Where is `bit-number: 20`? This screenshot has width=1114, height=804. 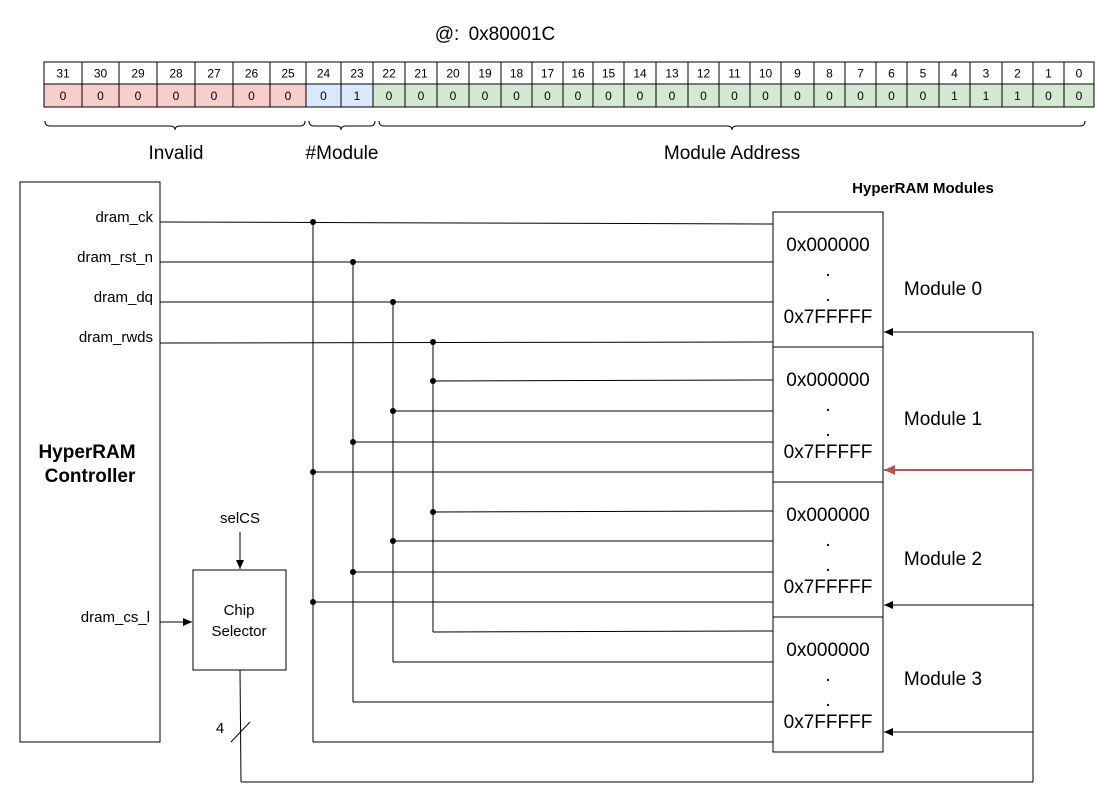
bit-number: 20 is located at coordinates (453, 74).